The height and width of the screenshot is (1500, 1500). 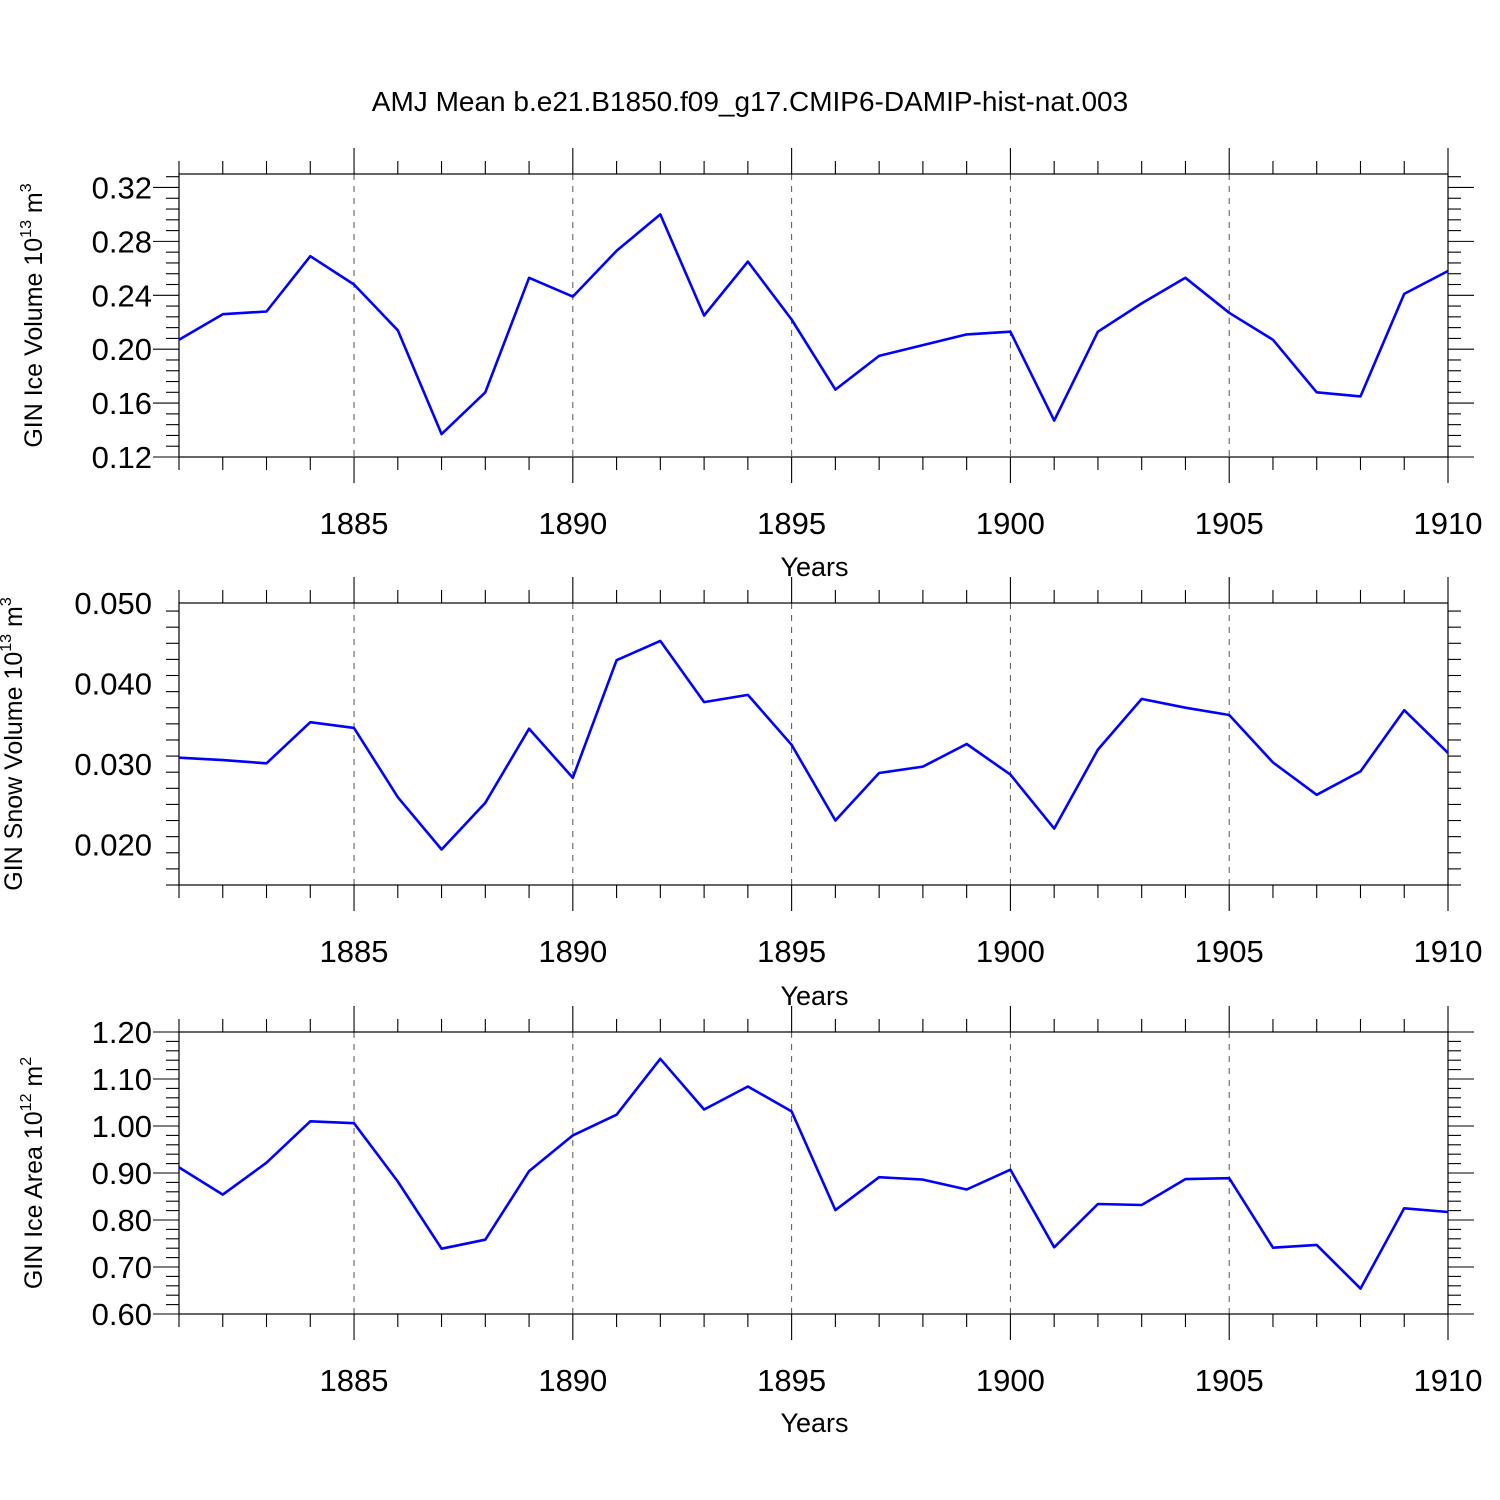 What do you see at coordinates (122, 403) in the screenshot?
I see `y-tick-label: 0.16` at bounding box center [122, 403].